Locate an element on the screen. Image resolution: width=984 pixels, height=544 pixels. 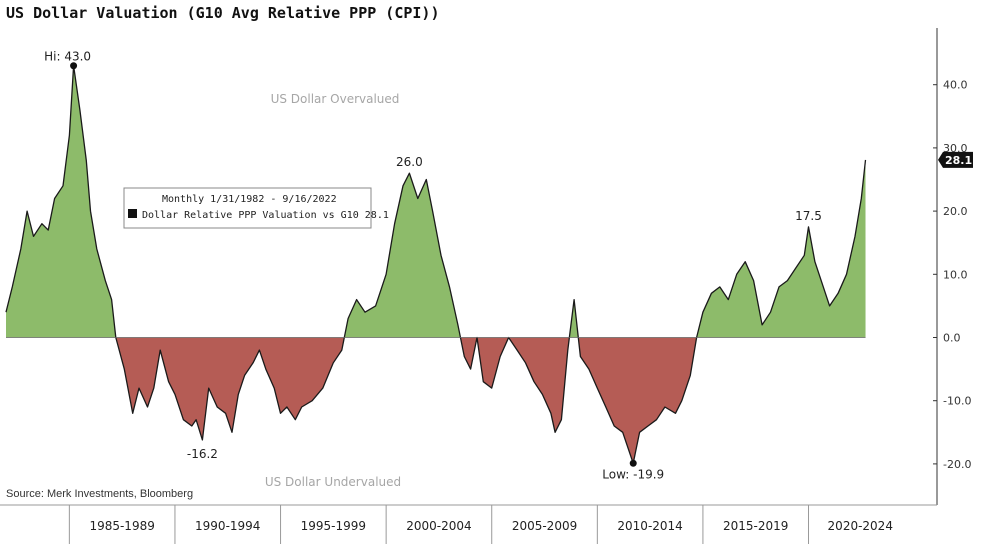
x-category-label: 2015-2019 is located at coordinates (755, 526).